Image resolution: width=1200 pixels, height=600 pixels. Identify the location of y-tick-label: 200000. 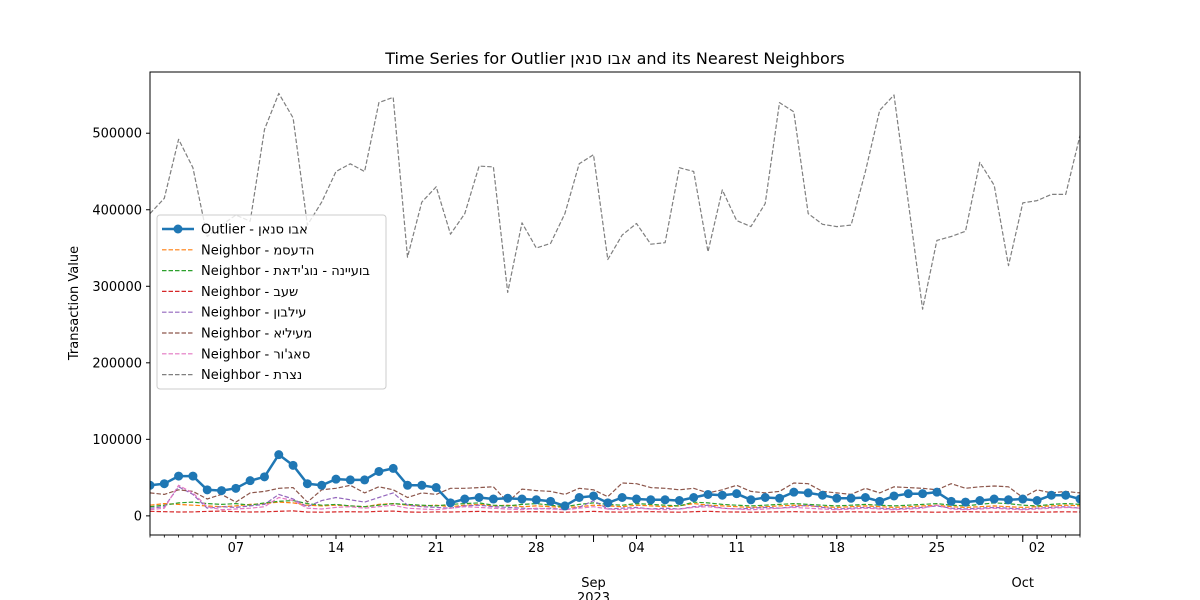
(117, 363).